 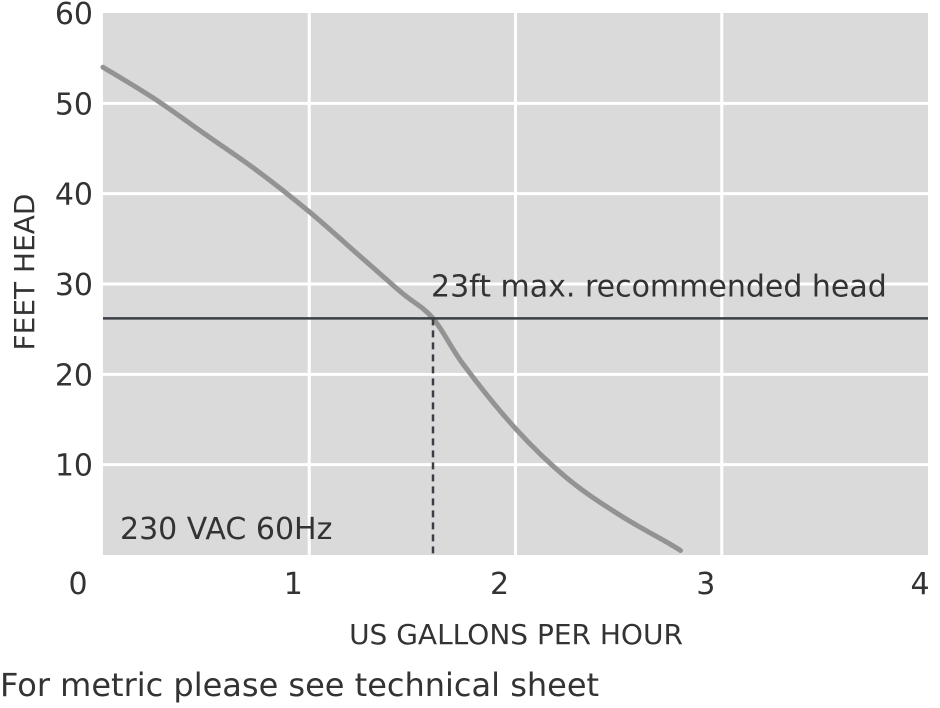 What do you see at coordinates (24, 272) in the screenshot?
I see `y-axis-title: FEET HEAD` at bounding box center [24, 272].